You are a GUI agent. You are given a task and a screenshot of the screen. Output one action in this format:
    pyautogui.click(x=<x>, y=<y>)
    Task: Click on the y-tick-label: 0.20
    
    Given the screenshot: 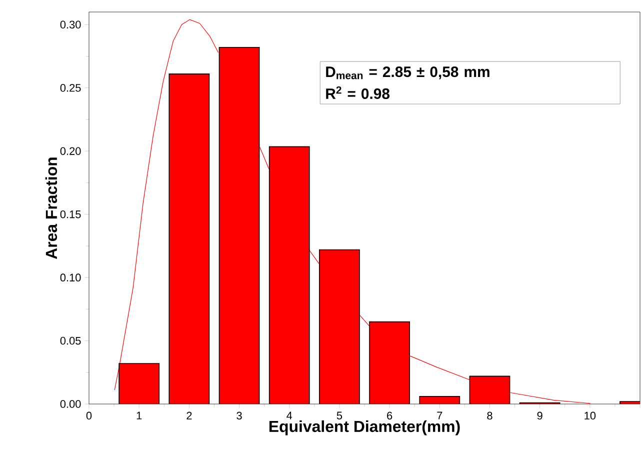 What is the action you would take?
    pyautogui.click(x=70, y=151)
    